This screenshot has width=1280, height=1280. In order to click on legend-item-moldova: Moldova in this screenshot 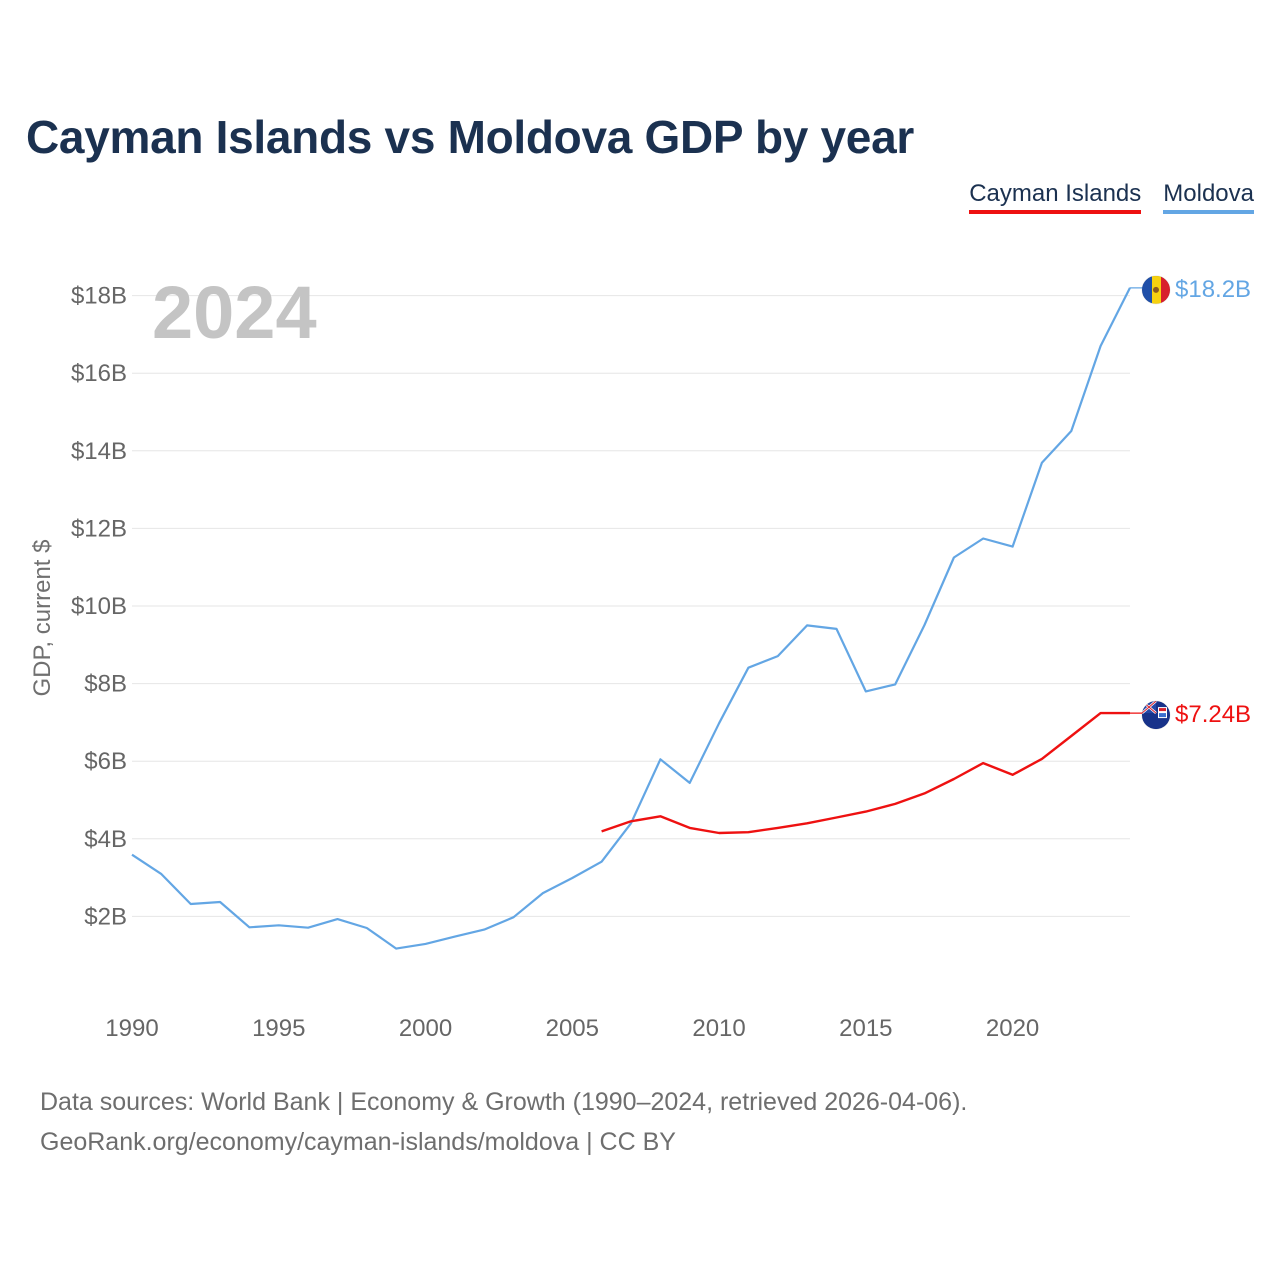, I will do `click(1208, 197)`.